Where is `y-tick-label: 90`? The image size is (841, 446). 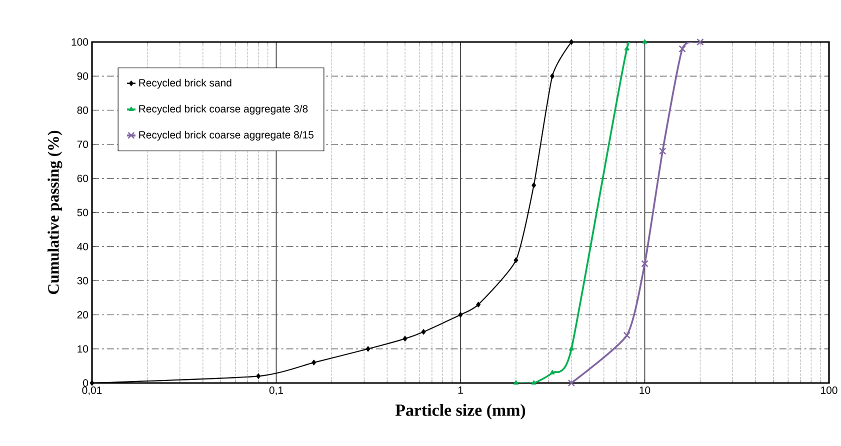 y-tick-label: 90 is located at coordinates (82, 76).